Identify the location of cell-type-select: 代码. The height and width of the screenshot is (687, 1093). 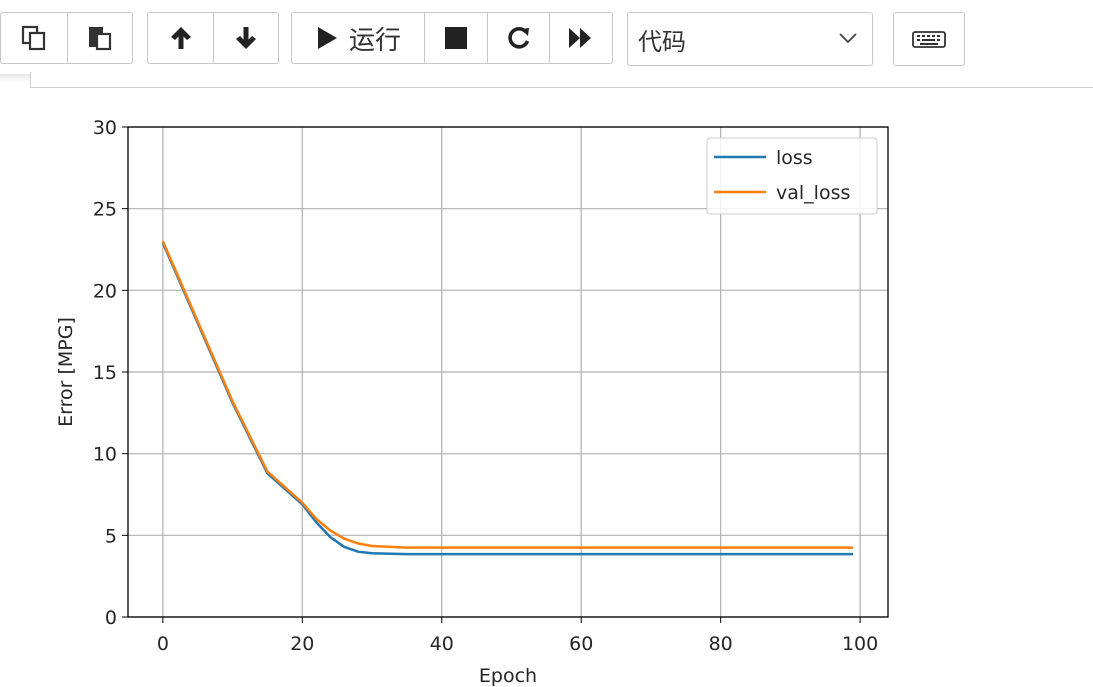
(750, 39).